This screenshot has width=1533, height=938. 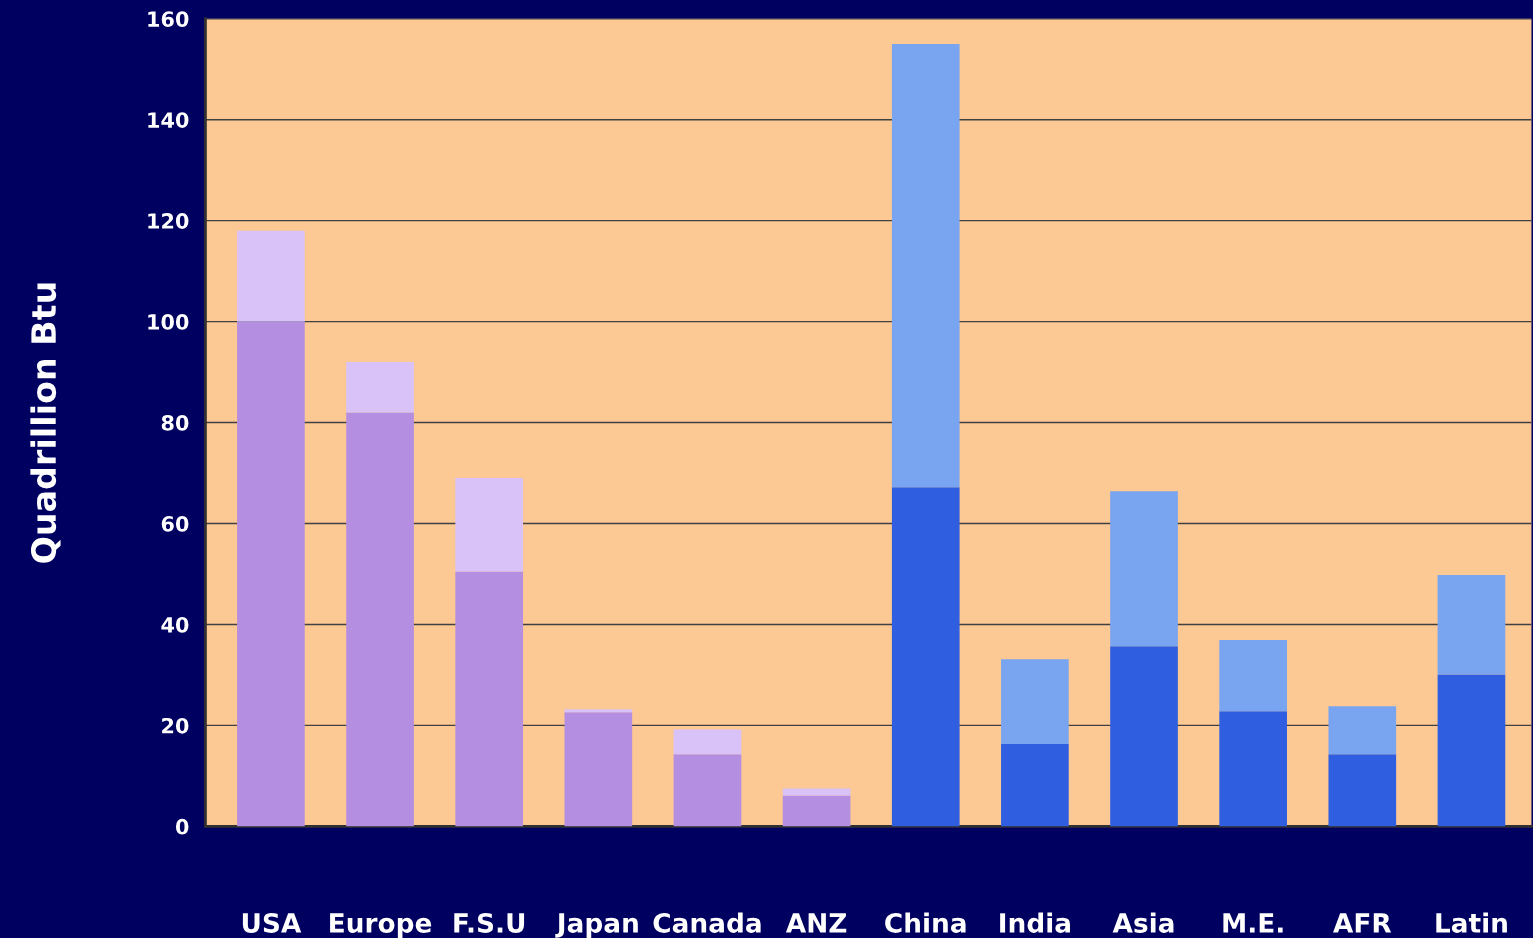 What do you see at coordinates (381, 925) in the screenshot?
I see `x-tick-label: Europe` at bounding box center [381, 925].